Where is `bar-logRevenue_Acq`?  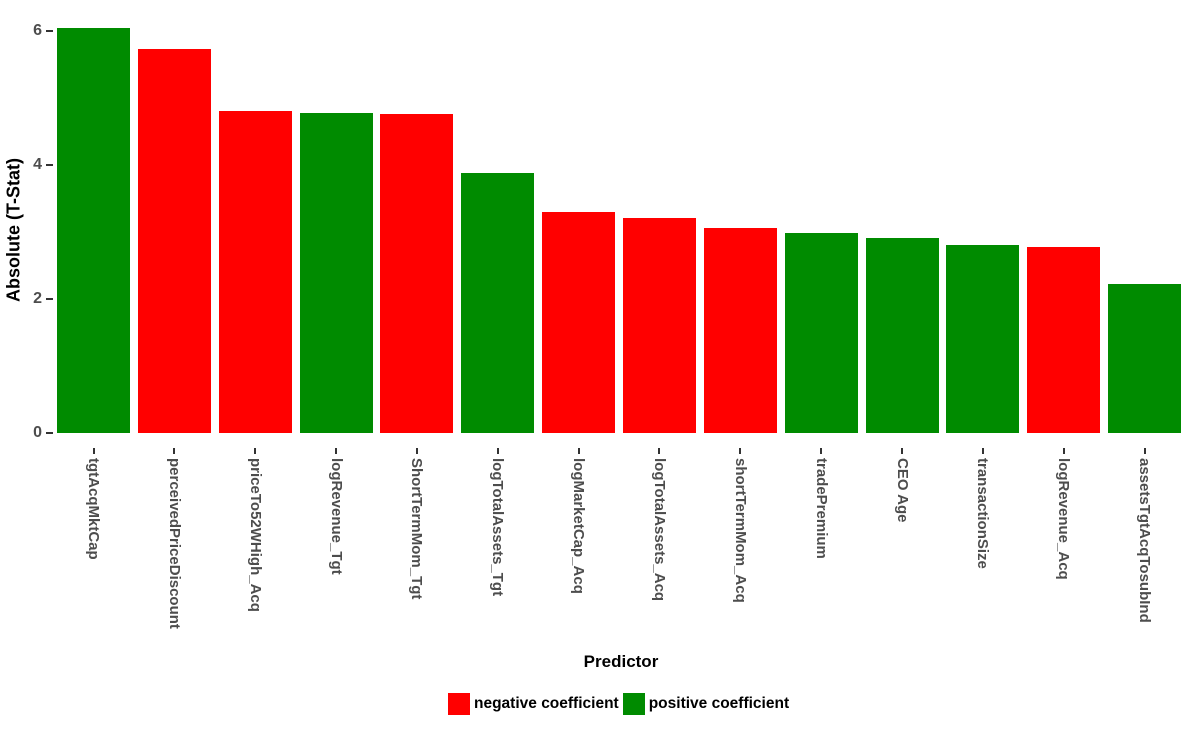
bar-logRevenue_Acq is located at coordinates (1064, 340).